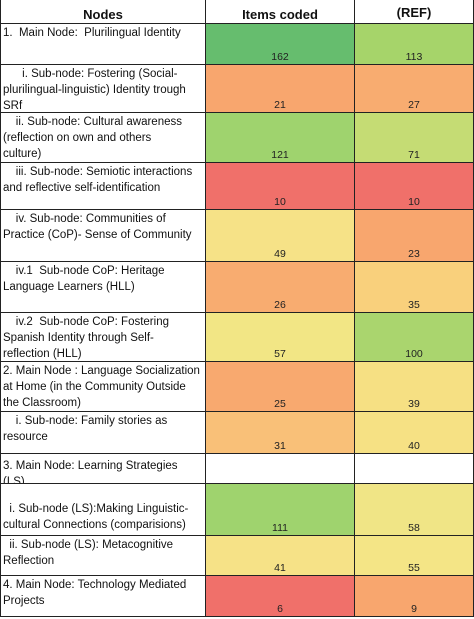 This screenshot has width=474, height=619. What do you see at coordinates (414, 446) in the screenshot?
I see `ref-value: 40` at bounding box center [414, 446].